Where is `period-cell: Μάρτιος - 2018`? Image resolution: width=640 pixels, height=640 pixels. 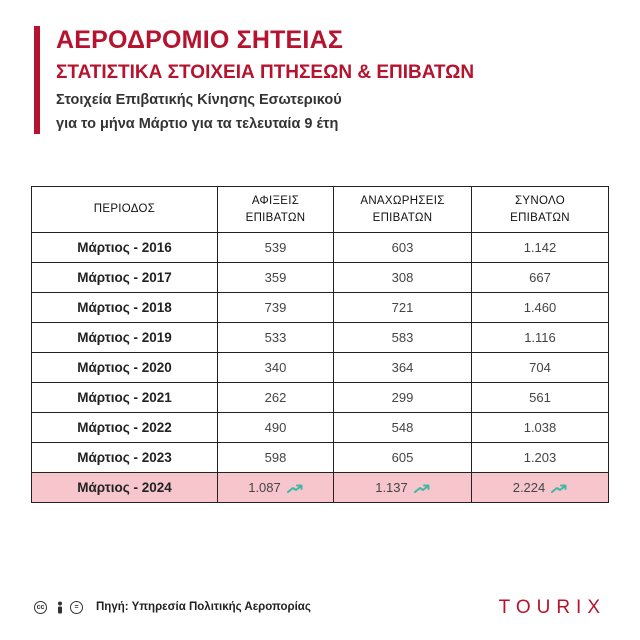 period-cell: Μάρτιος - 2018 is located at coordinates (124, 307).